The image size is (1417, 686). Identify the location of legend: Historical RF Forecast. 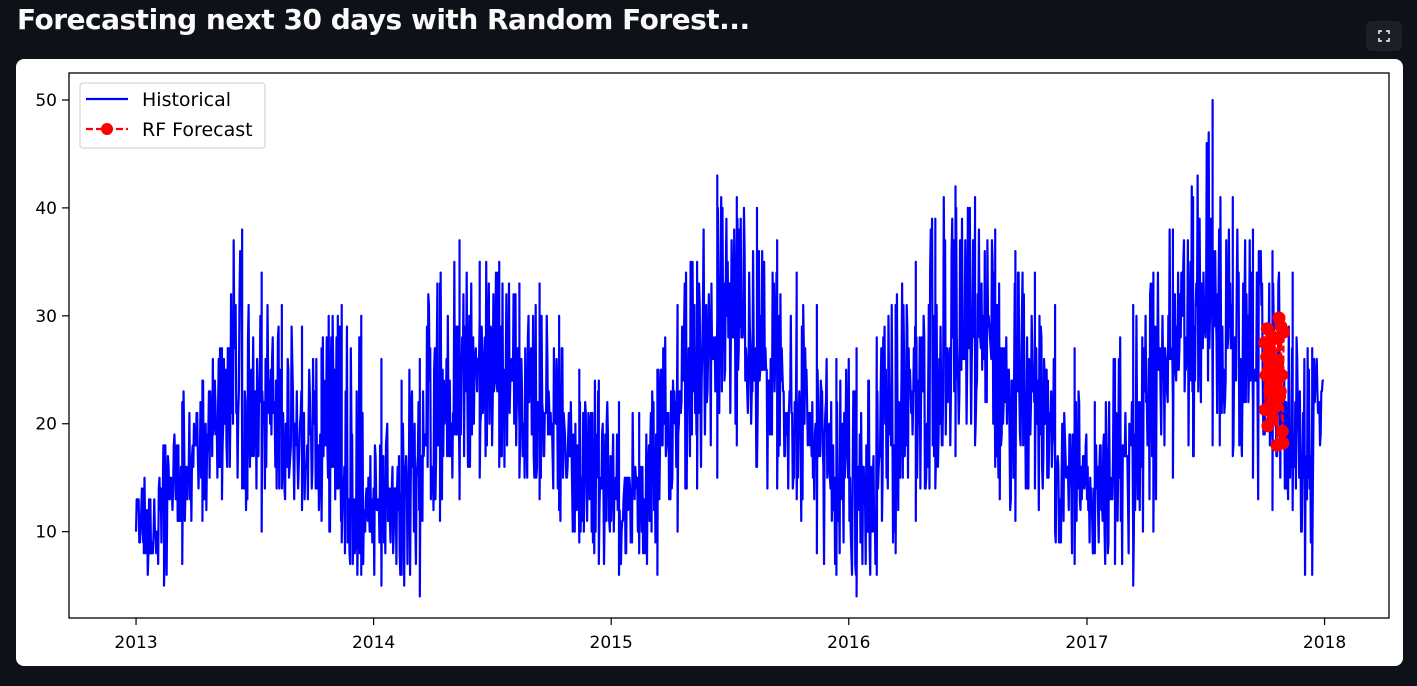
(172, 115).